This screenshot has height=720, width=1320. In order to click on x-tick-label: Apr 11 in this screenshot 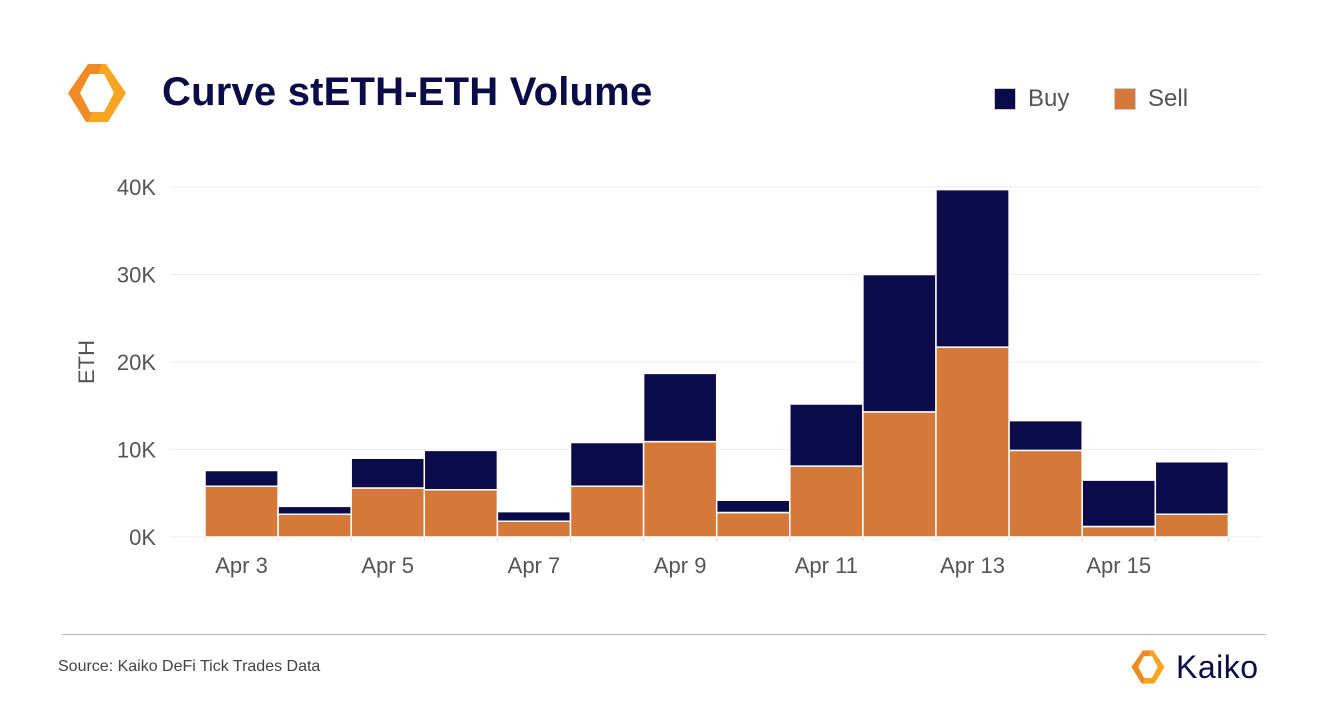, I will do `click(826, 565)`.